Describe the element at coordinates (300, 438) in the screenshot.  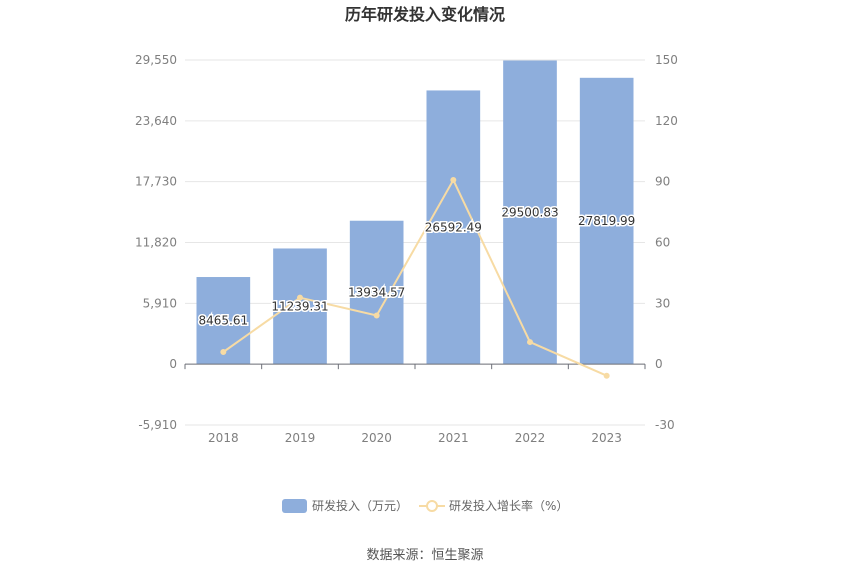
I see `x-tick-label: 2019` at that location.